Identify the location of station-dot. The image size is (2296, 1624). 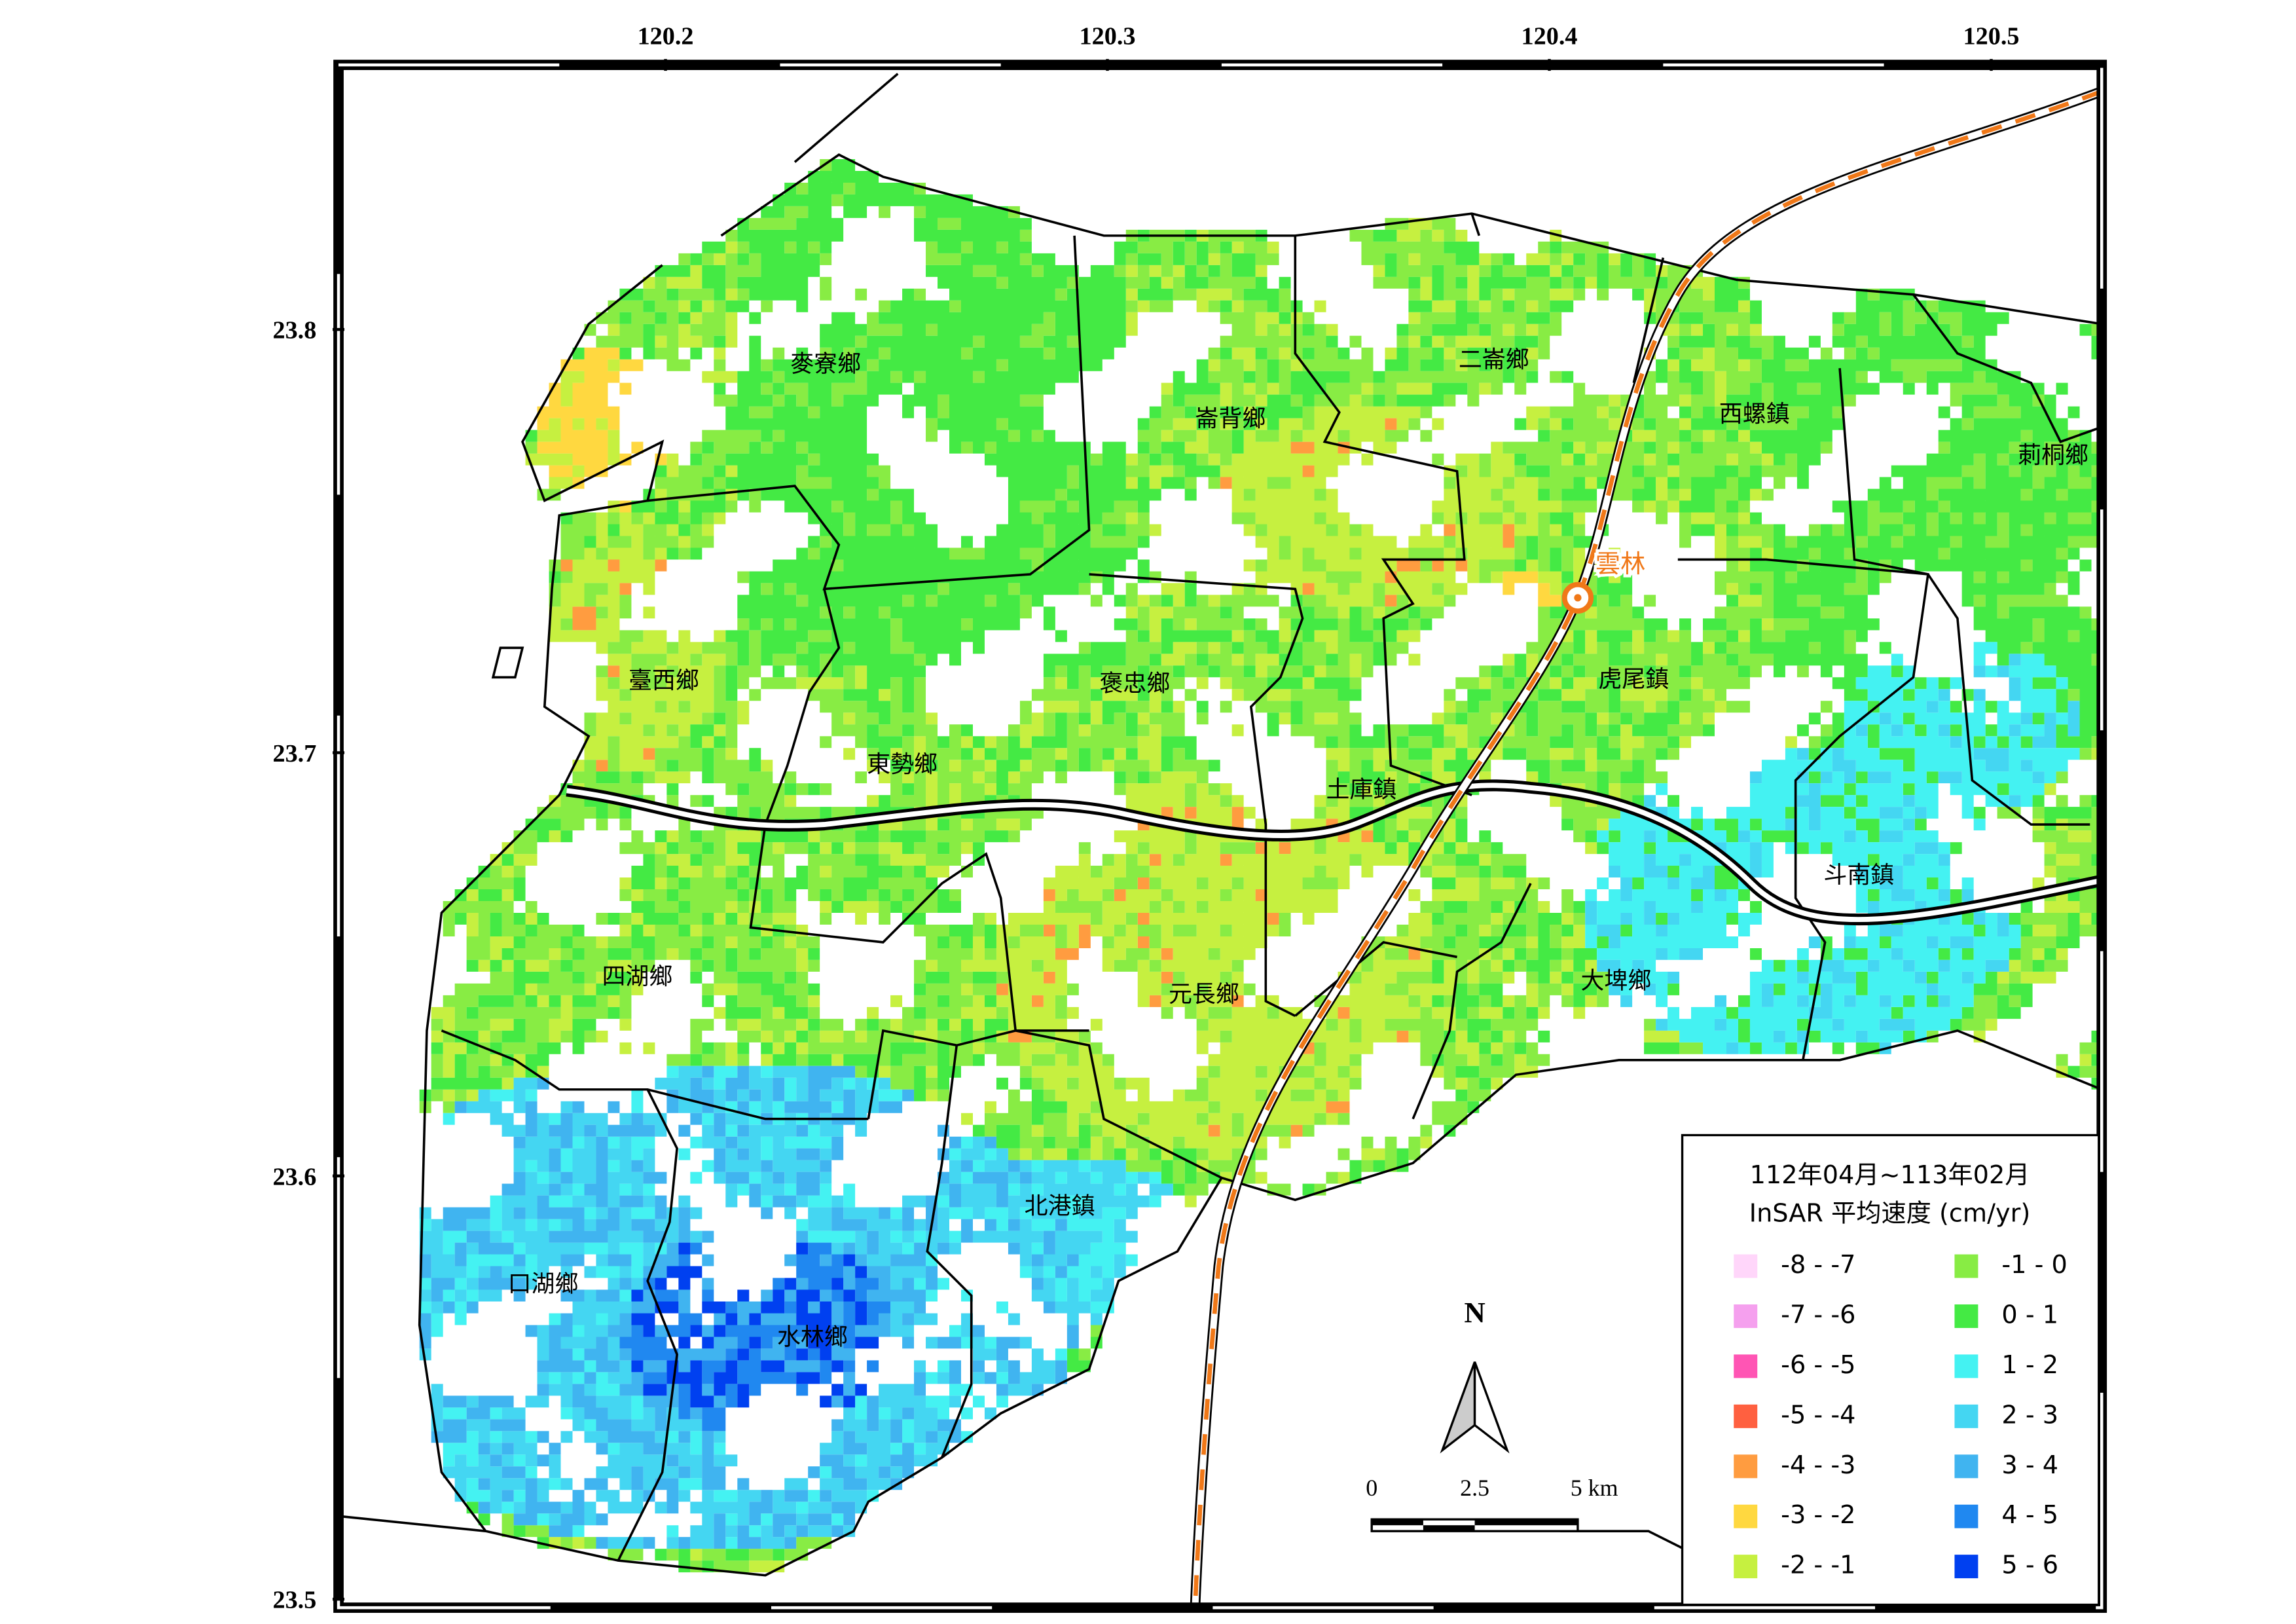
(1578, 598).